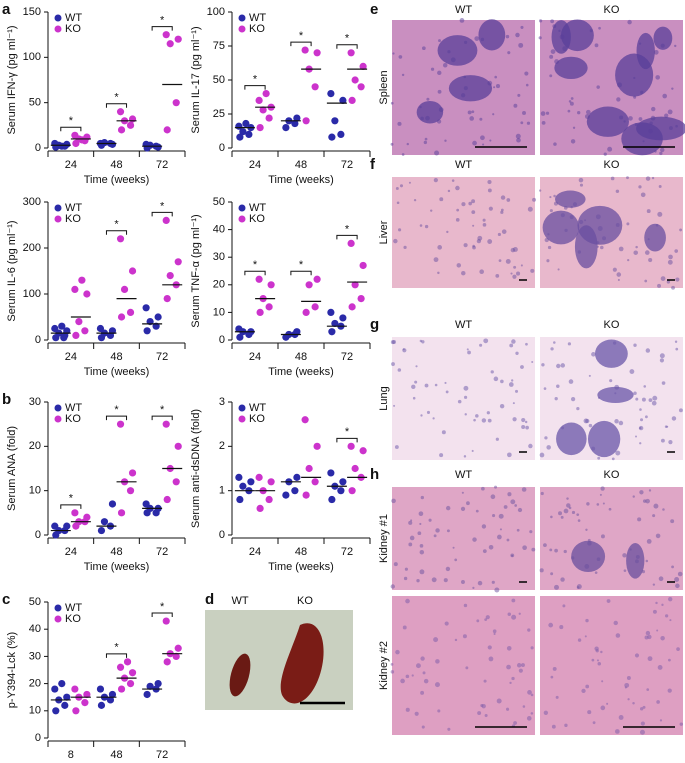 The height and width of the screenshot is (763, 685). Describe the element at coordinates (219, 312) in the screenshot. I see `y-tick-label: 10` at that location.